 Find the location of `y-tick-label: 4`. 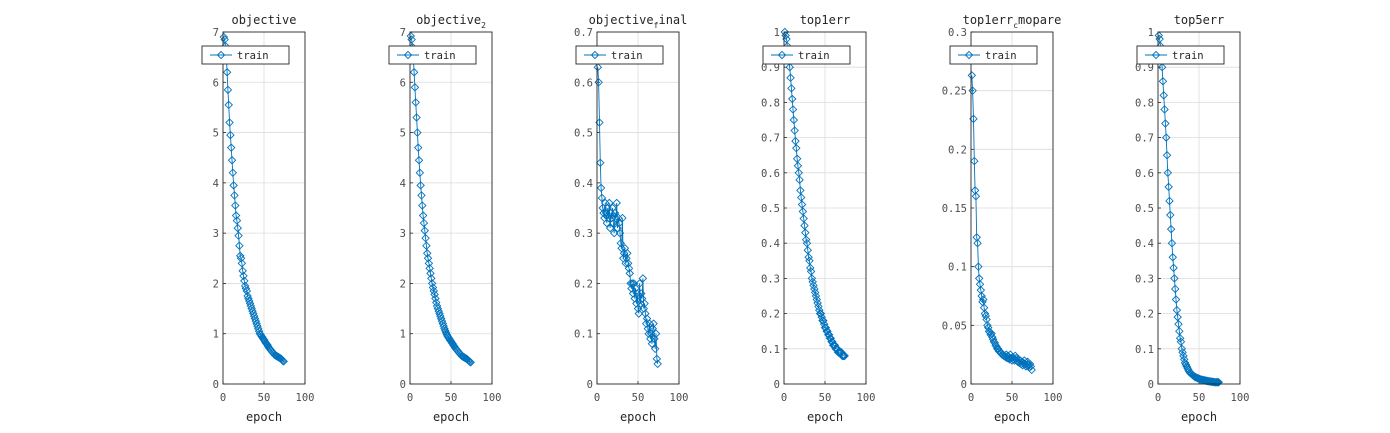

y-tick-label: 4 is located at coordinates (403, 184).